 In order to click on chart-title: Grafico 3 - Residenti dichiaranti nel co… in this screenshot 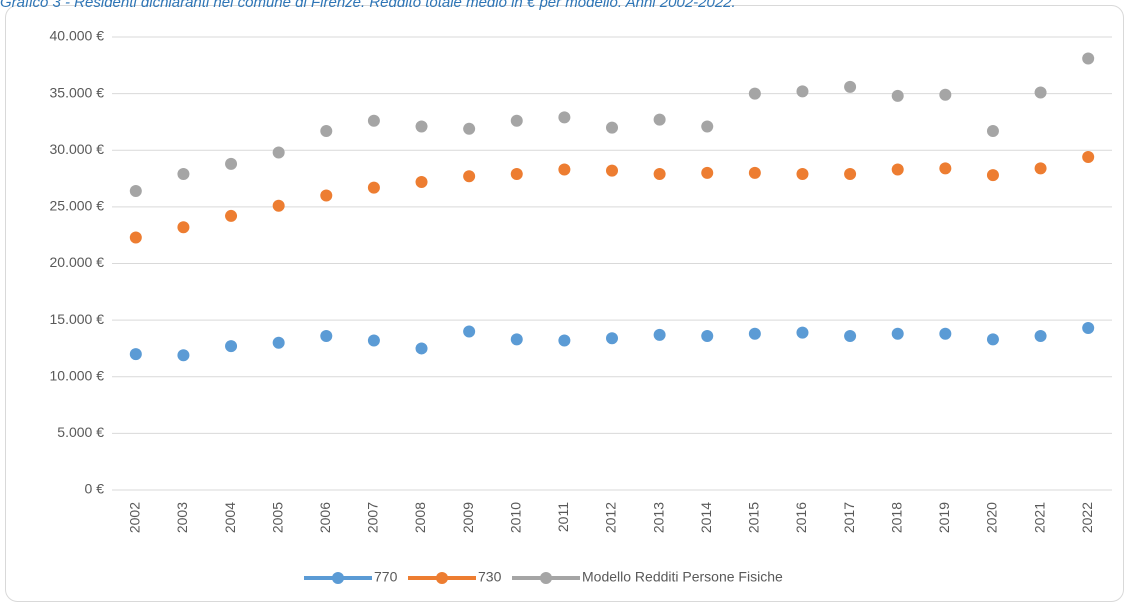, I will do `click(368, 5)`.